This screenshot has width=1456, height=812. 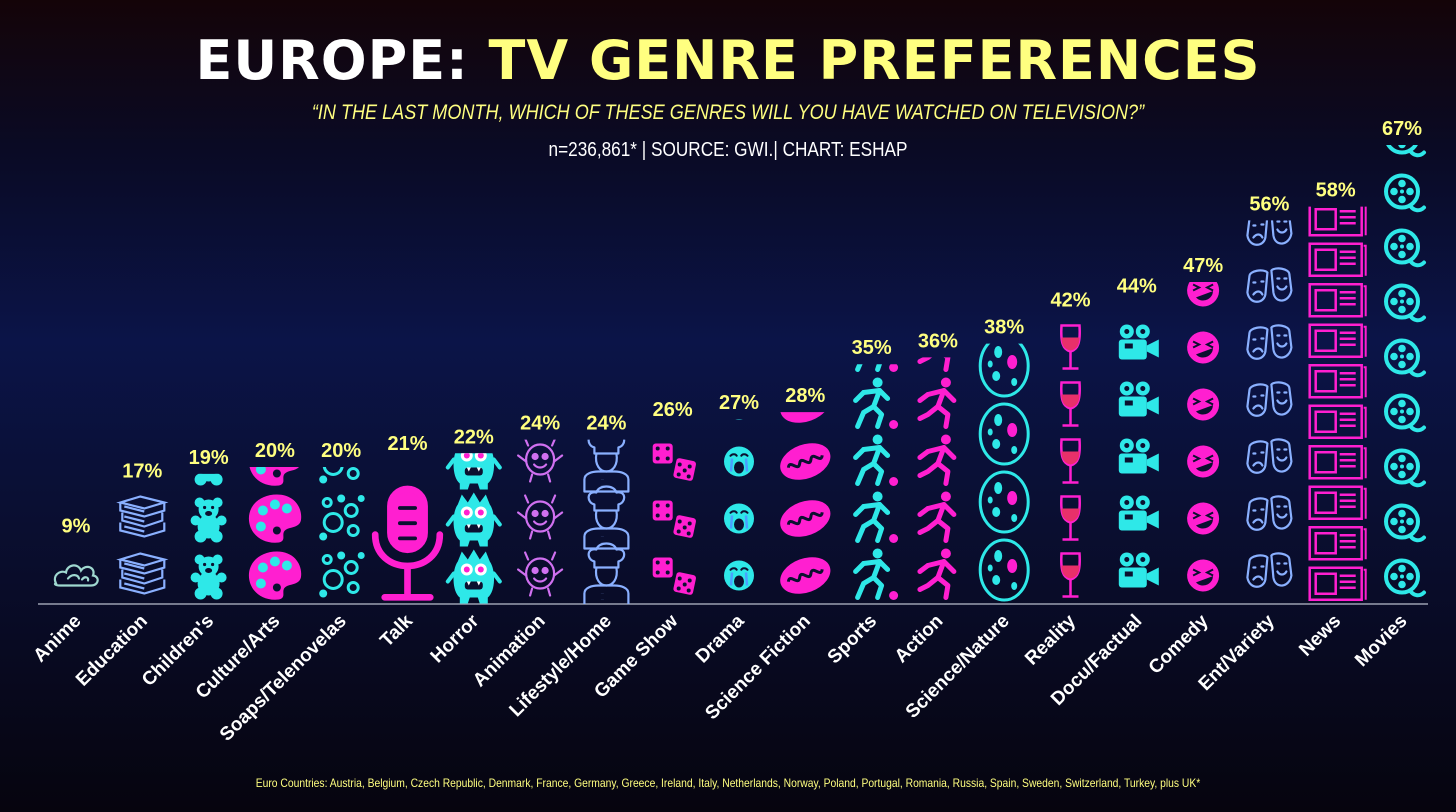 I want to click on category-label: Horror, so click(x=455, y=638).